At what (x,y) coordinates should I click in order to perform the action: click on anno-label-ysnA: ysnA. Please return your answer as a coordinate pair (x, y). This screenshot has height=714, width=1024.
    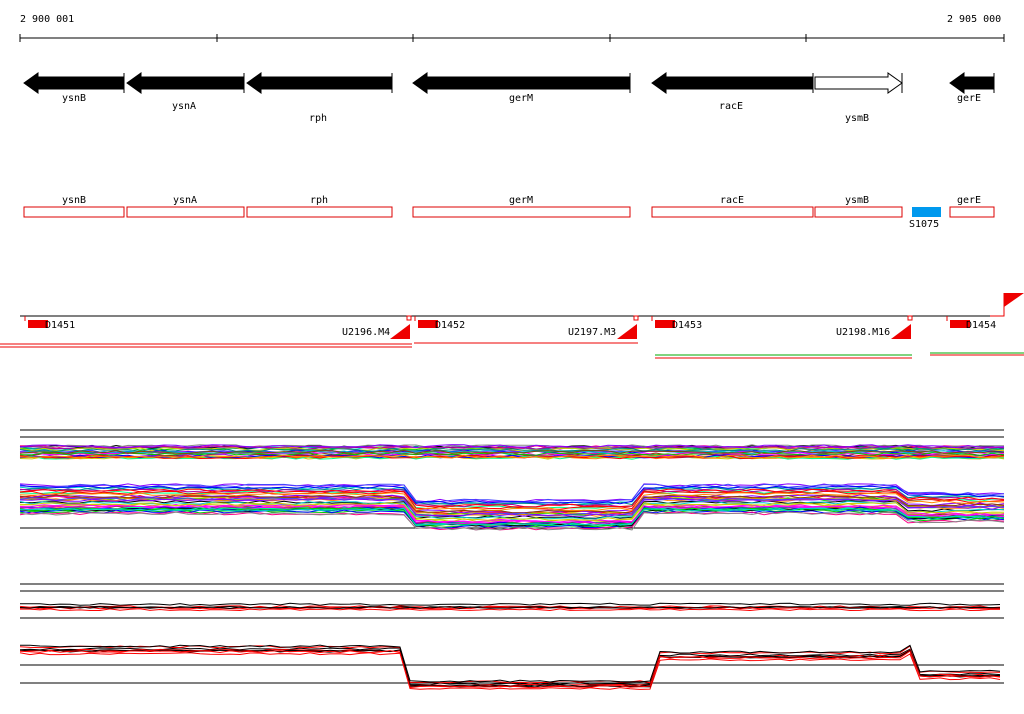
    Looking at the image, I should click on (185, 200).